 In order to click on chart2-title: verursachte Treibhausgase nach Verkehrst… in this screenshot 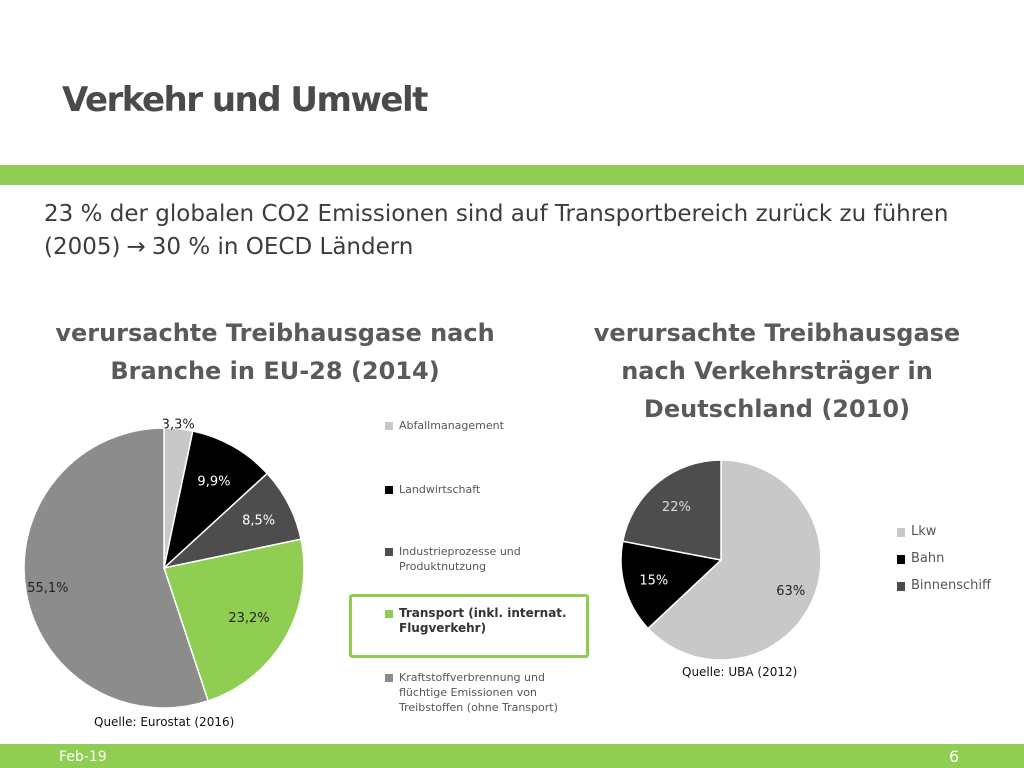, I will do `click(777, 371)`.